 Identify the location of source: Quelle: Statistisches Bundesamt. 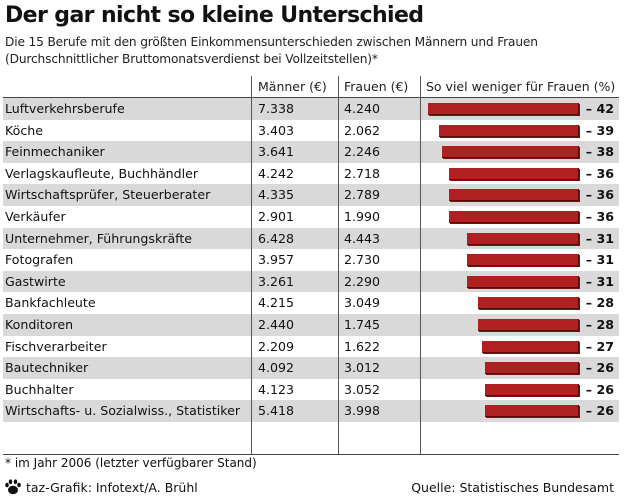
(512, 487).